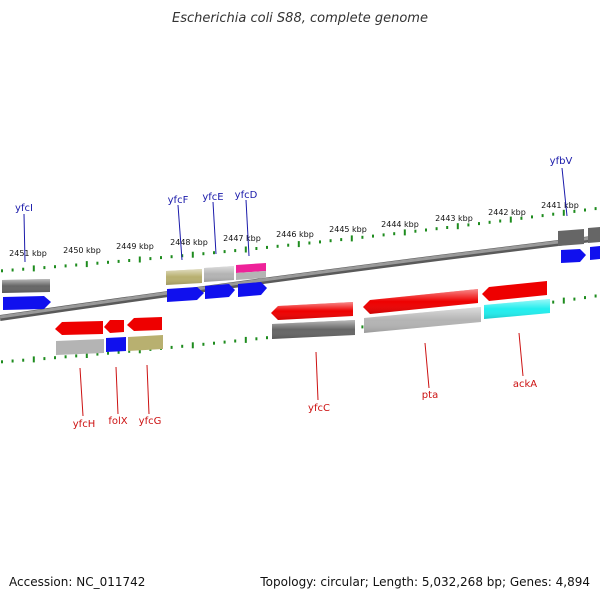 This screenshot has width=600, height=600. I want to click on scale-label-2451: 2451 kbp, so click(28, 253).